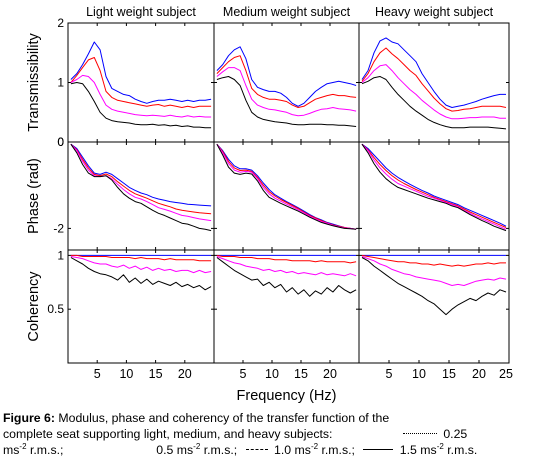  I want to click on caption-sup-3: -2, so click(314, 446).